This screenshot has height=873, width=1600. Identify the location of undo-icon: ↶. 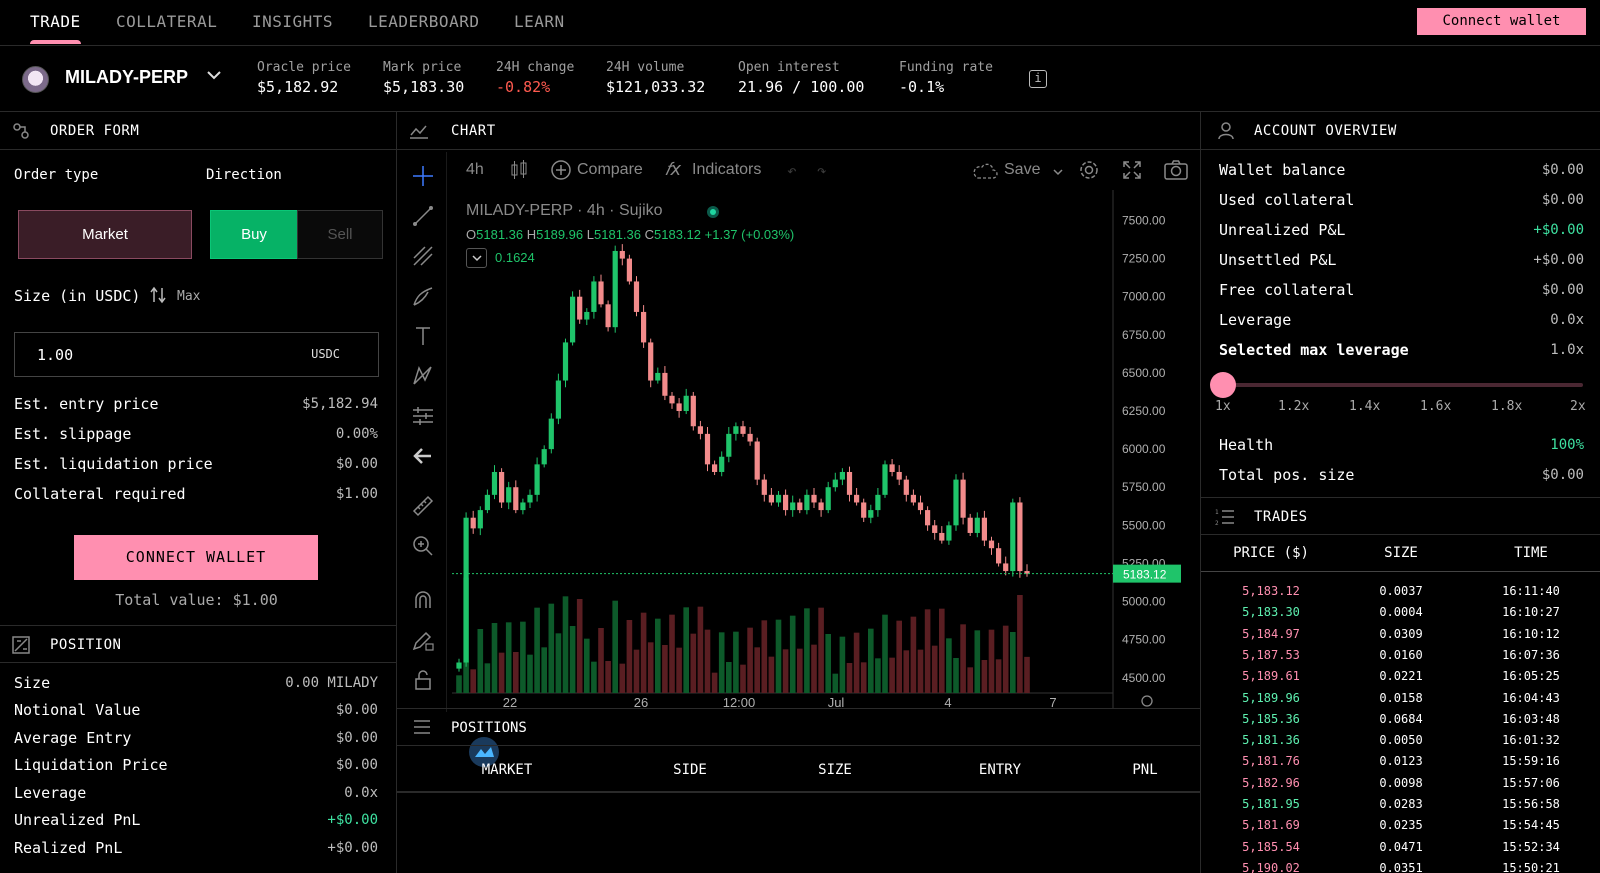
(792, 170).